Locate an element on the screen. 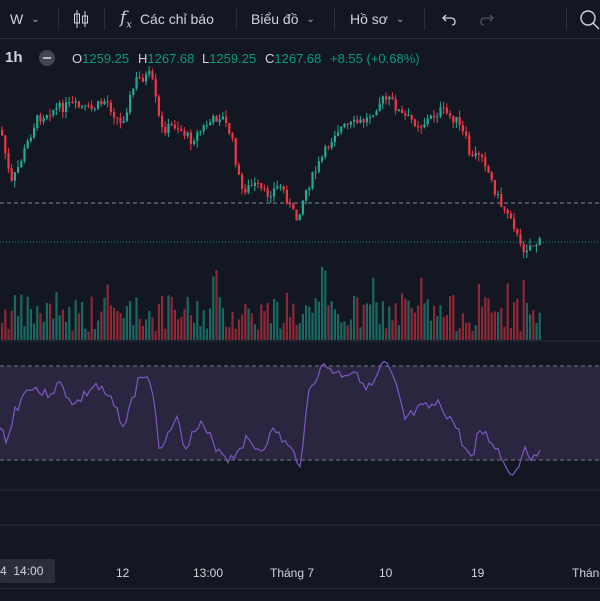  time-axis: 4 14:00 12 13:00 Tháng 7 10 19 Tháng is located at coordinates (300, 572).